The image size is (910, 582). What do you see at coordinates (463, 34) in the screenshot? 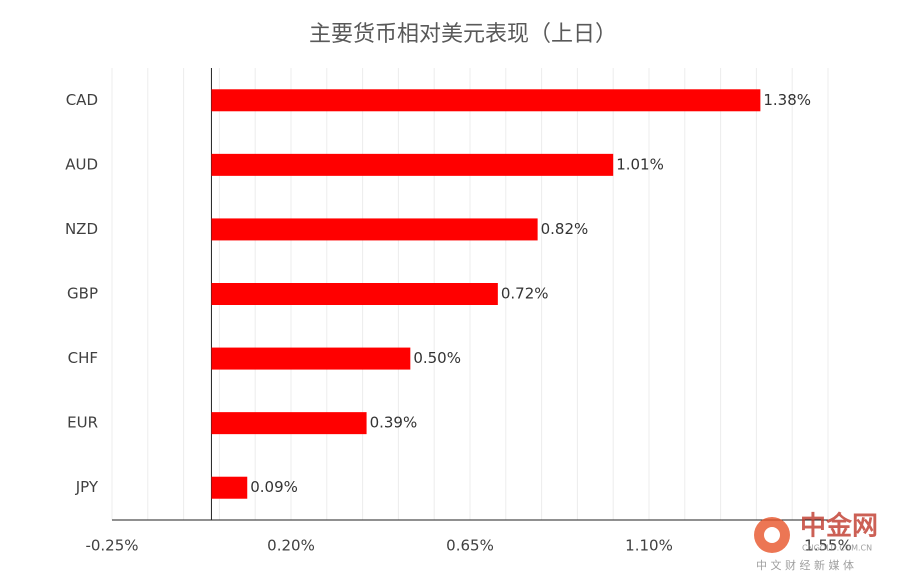
I see `chart-title: 主要货币相对美元表现（上日）` at bounding box center [463, 34].